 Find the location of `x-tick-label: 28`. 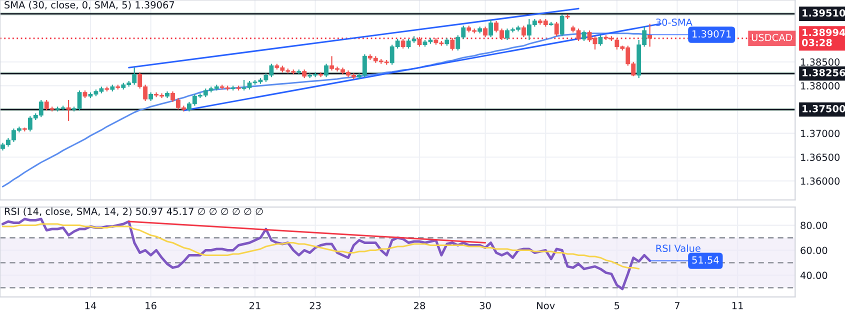

x-tick-label: 28 is located at coordinates (420, 306).